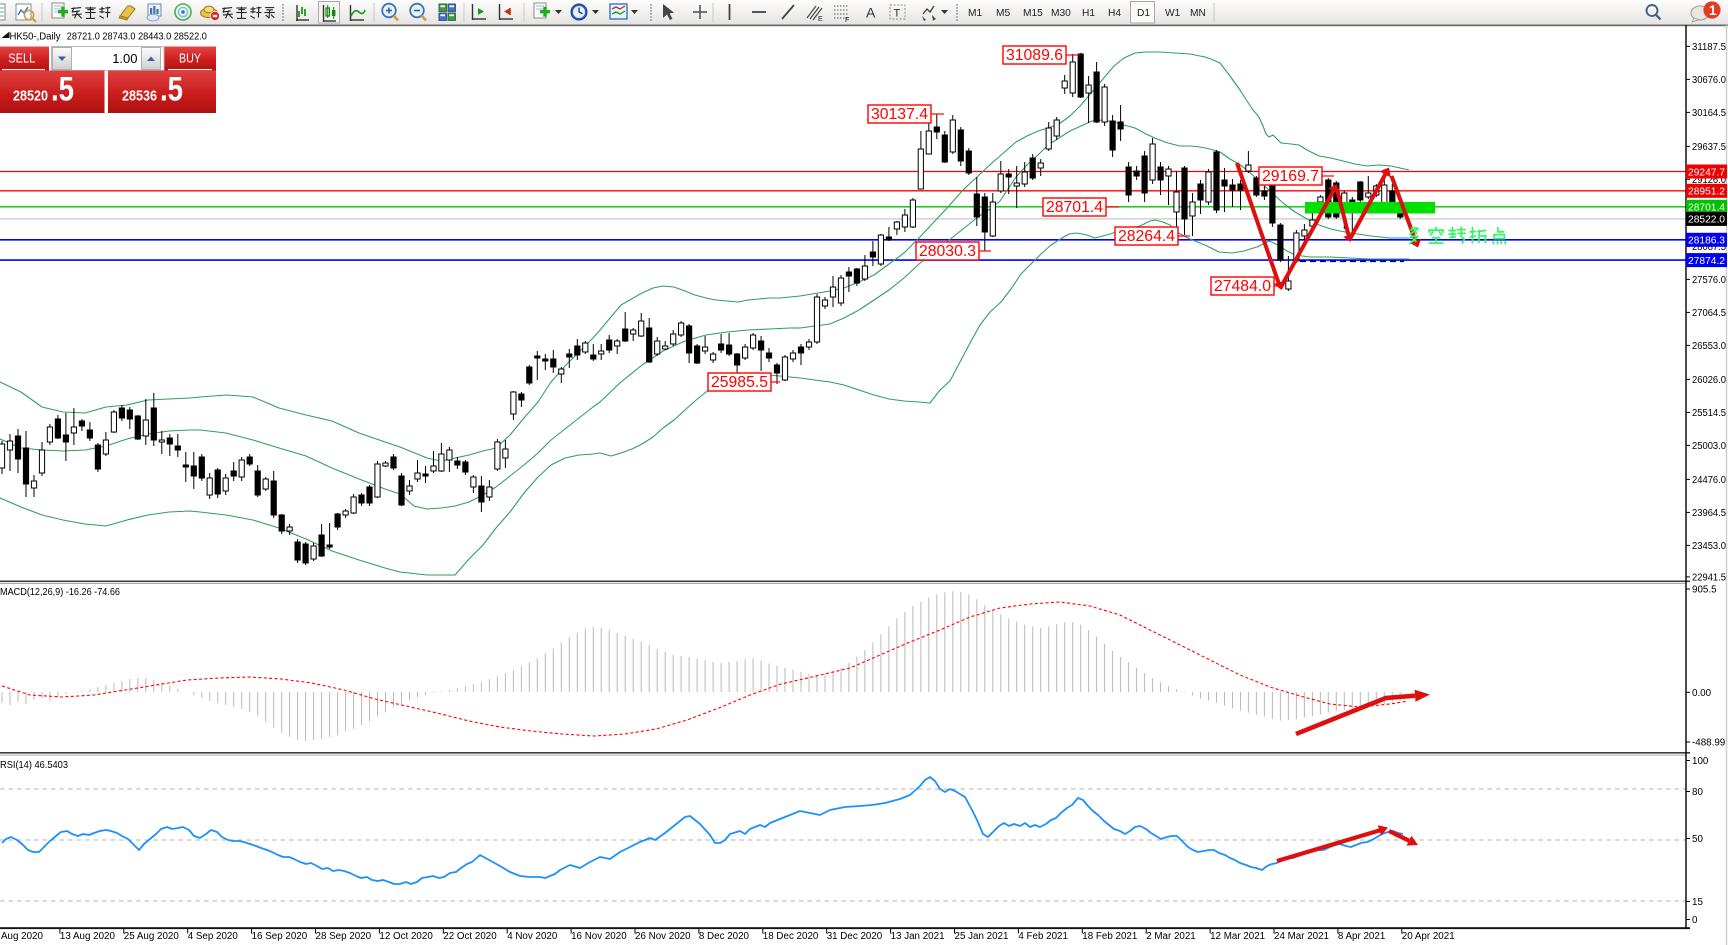 Image resolution: width=1728 pixels, height=945 pixels. What do you see at coordinates (982, 936) in the screenshot?
I see `svg-text: 25 Jan 2021` at bounding box center [982, 936].